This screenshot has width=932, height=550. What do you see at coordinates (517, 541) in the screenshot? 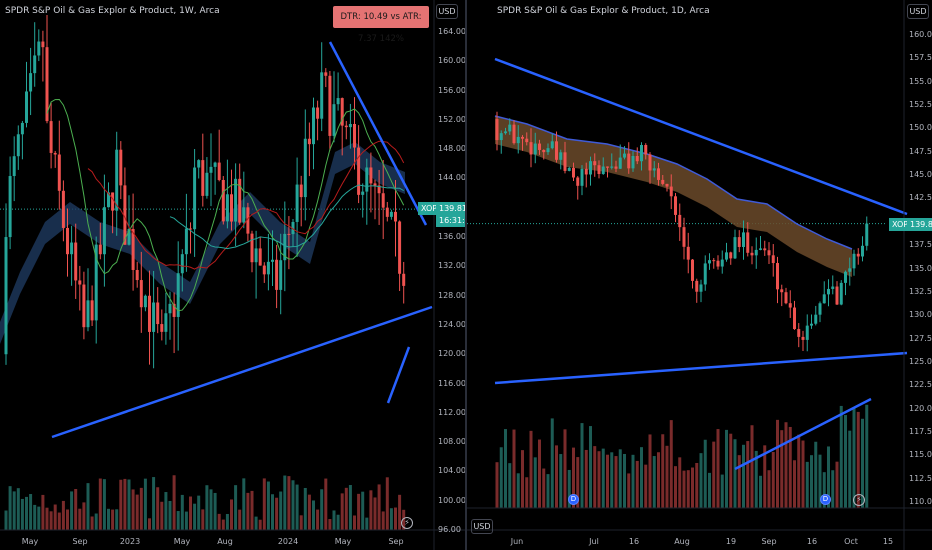
I see `time-tick: Jun` at bounding box center [517, 541].